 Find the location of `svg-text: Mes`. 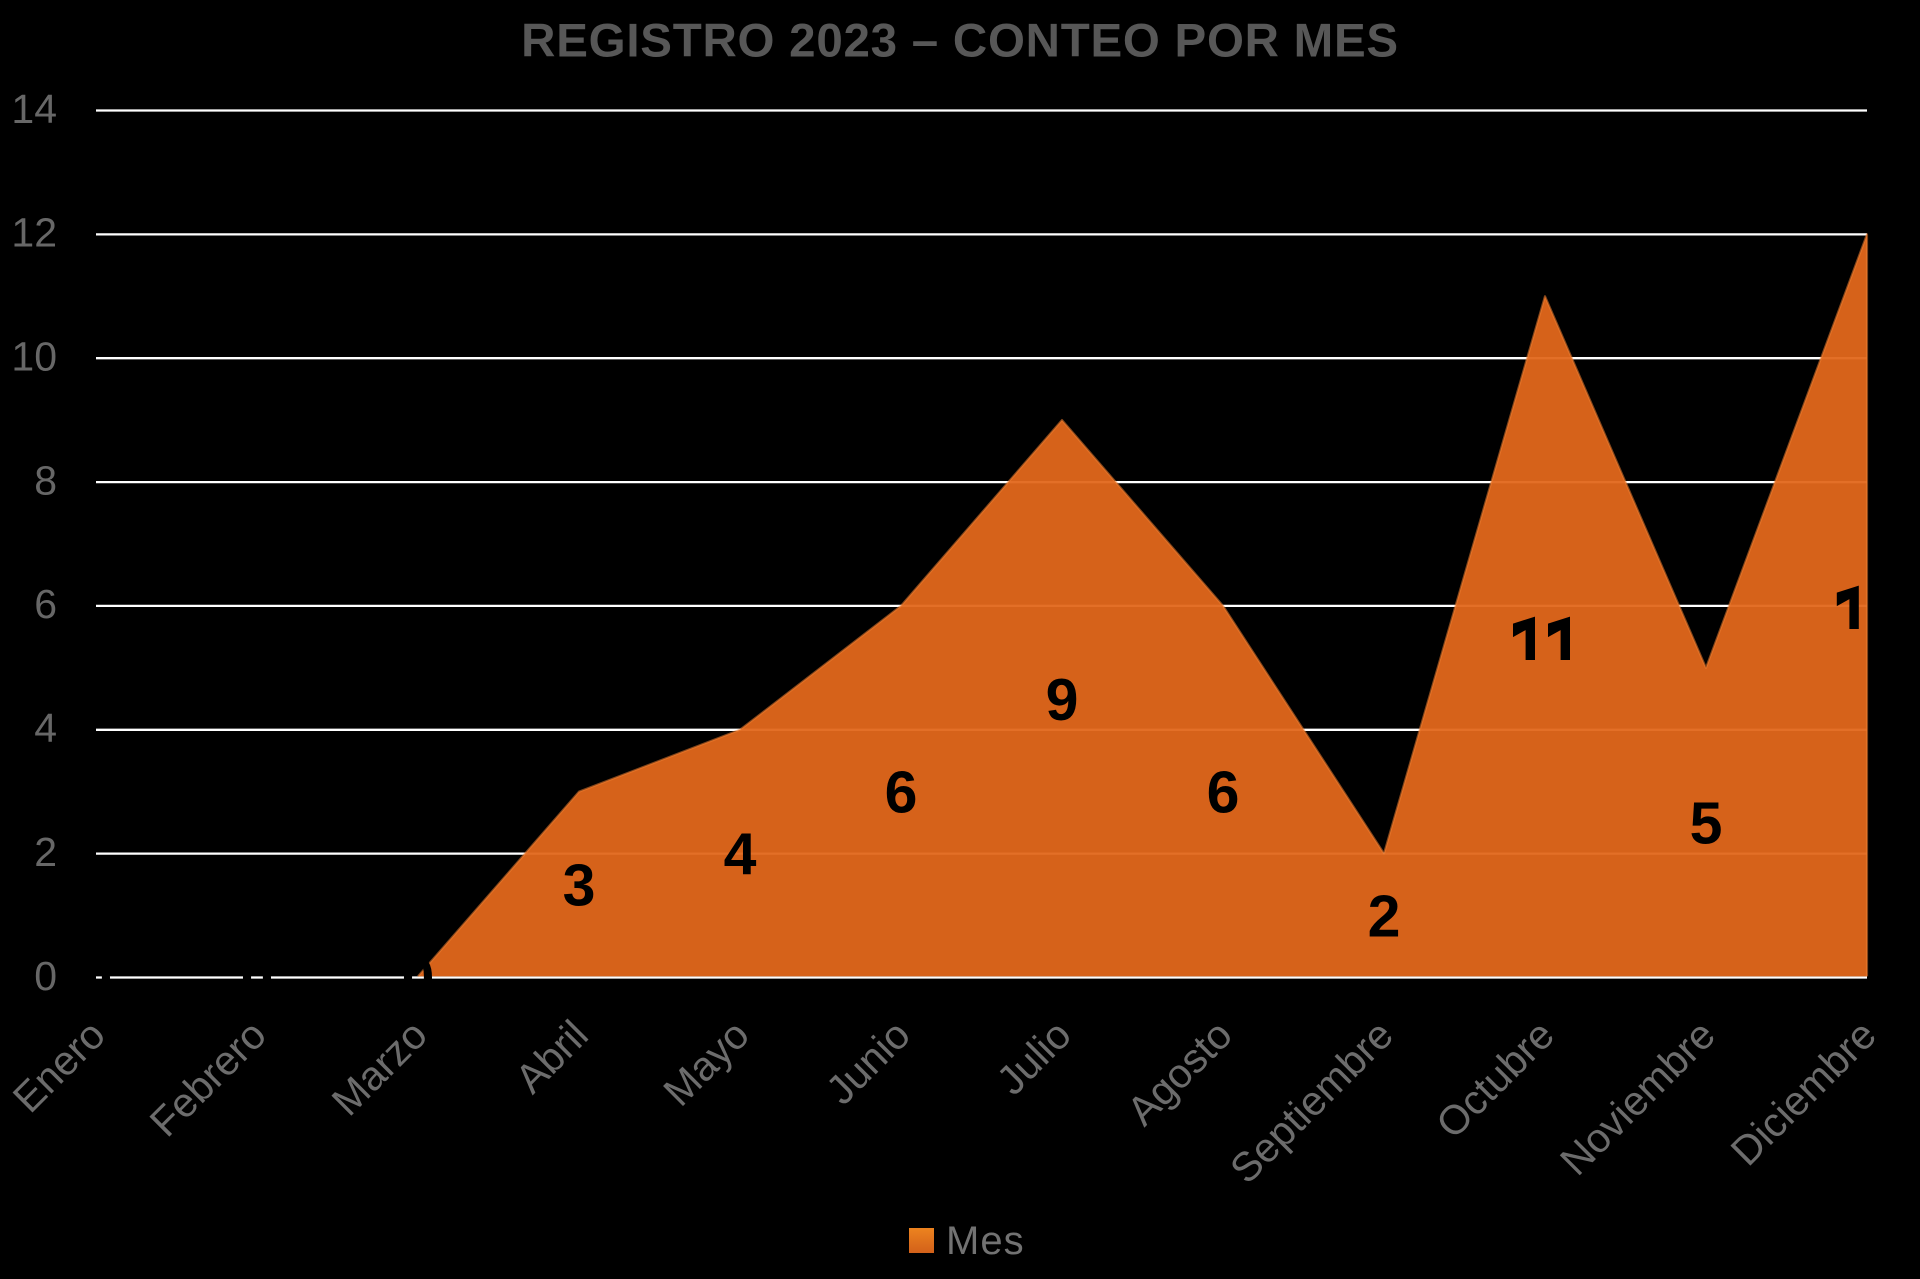

svg-text: Mes is located at coordinates (985, 1241).